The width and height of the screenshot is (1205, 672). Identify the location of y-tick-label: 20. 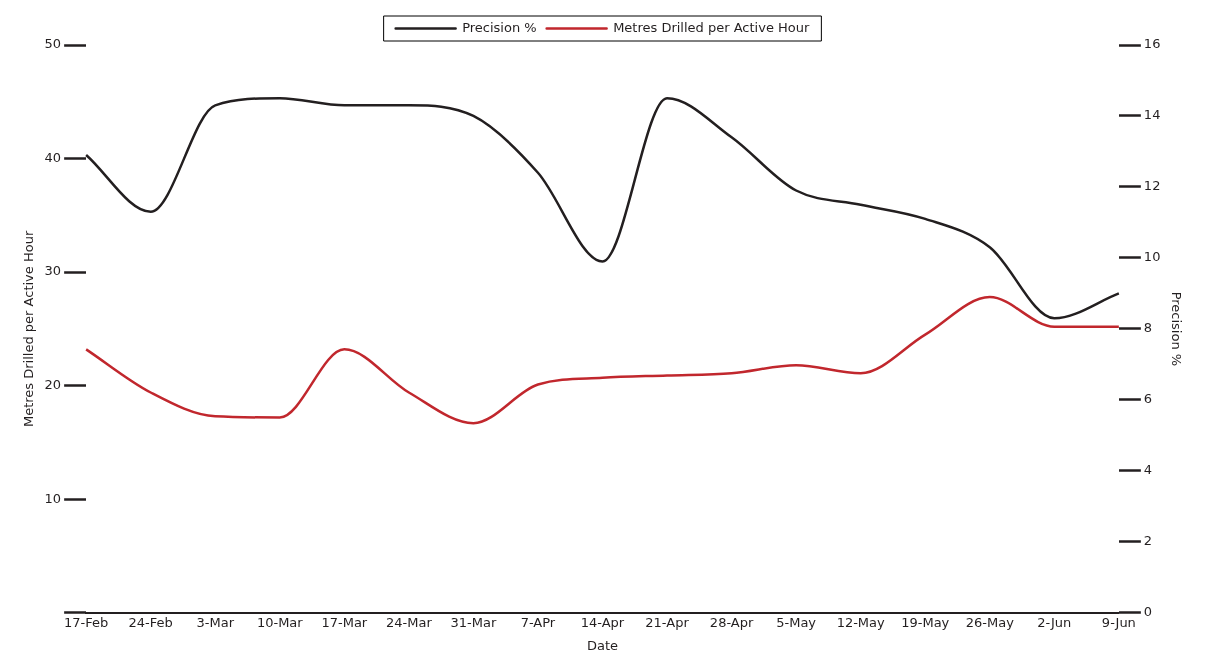
(53, 385).